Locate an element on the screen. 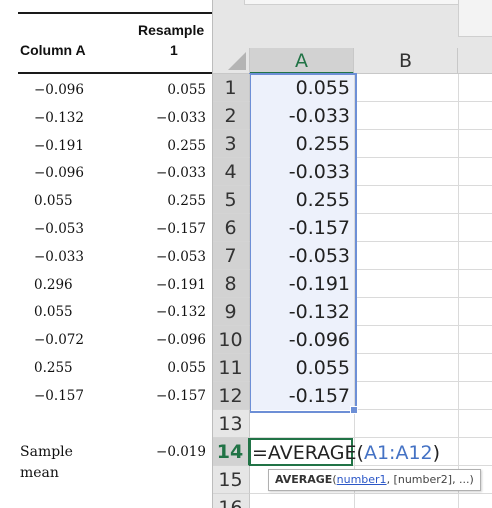 The image size is (492, 508). doc-cell-column-a: −0.191 is located at coordinates (59, 145).